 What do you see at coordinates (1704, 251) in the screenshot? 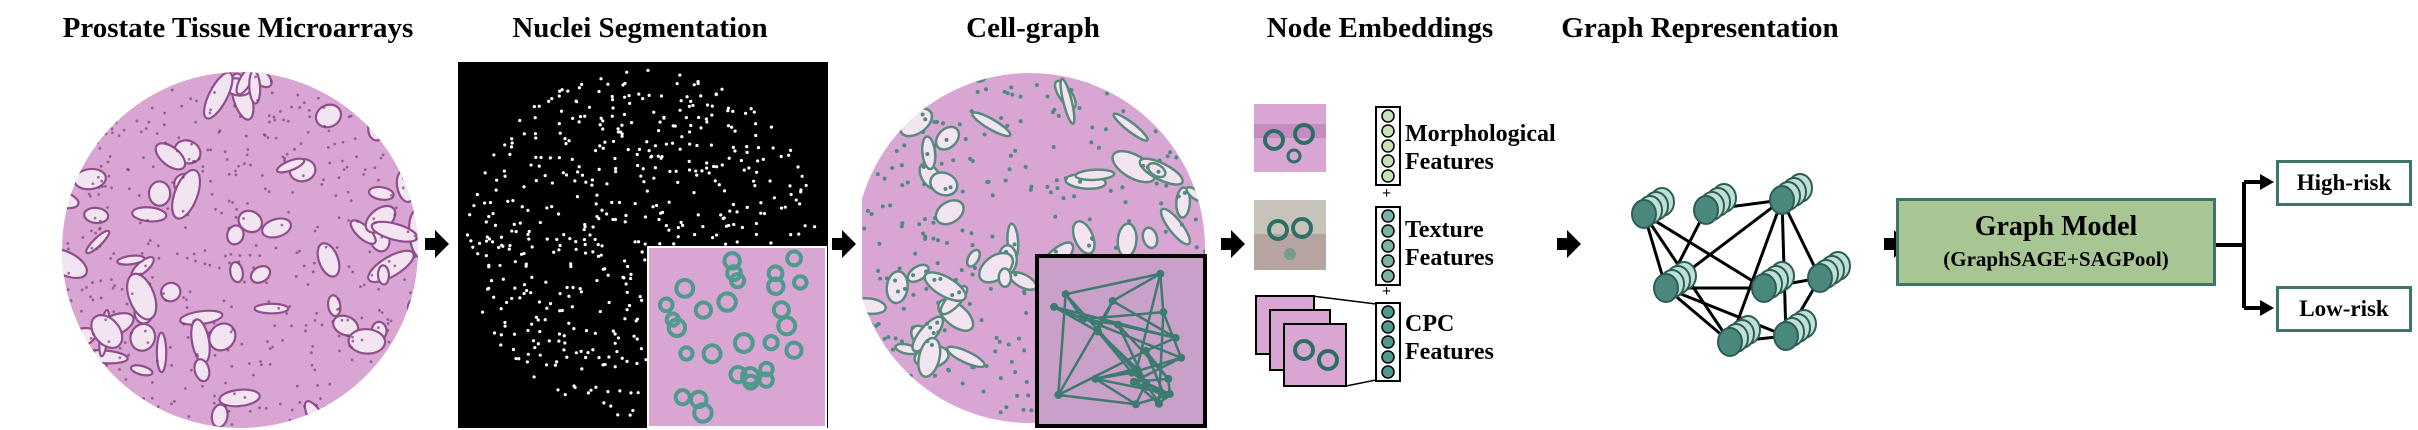
I see `graph-edge` at bounding box center [1704, 251].